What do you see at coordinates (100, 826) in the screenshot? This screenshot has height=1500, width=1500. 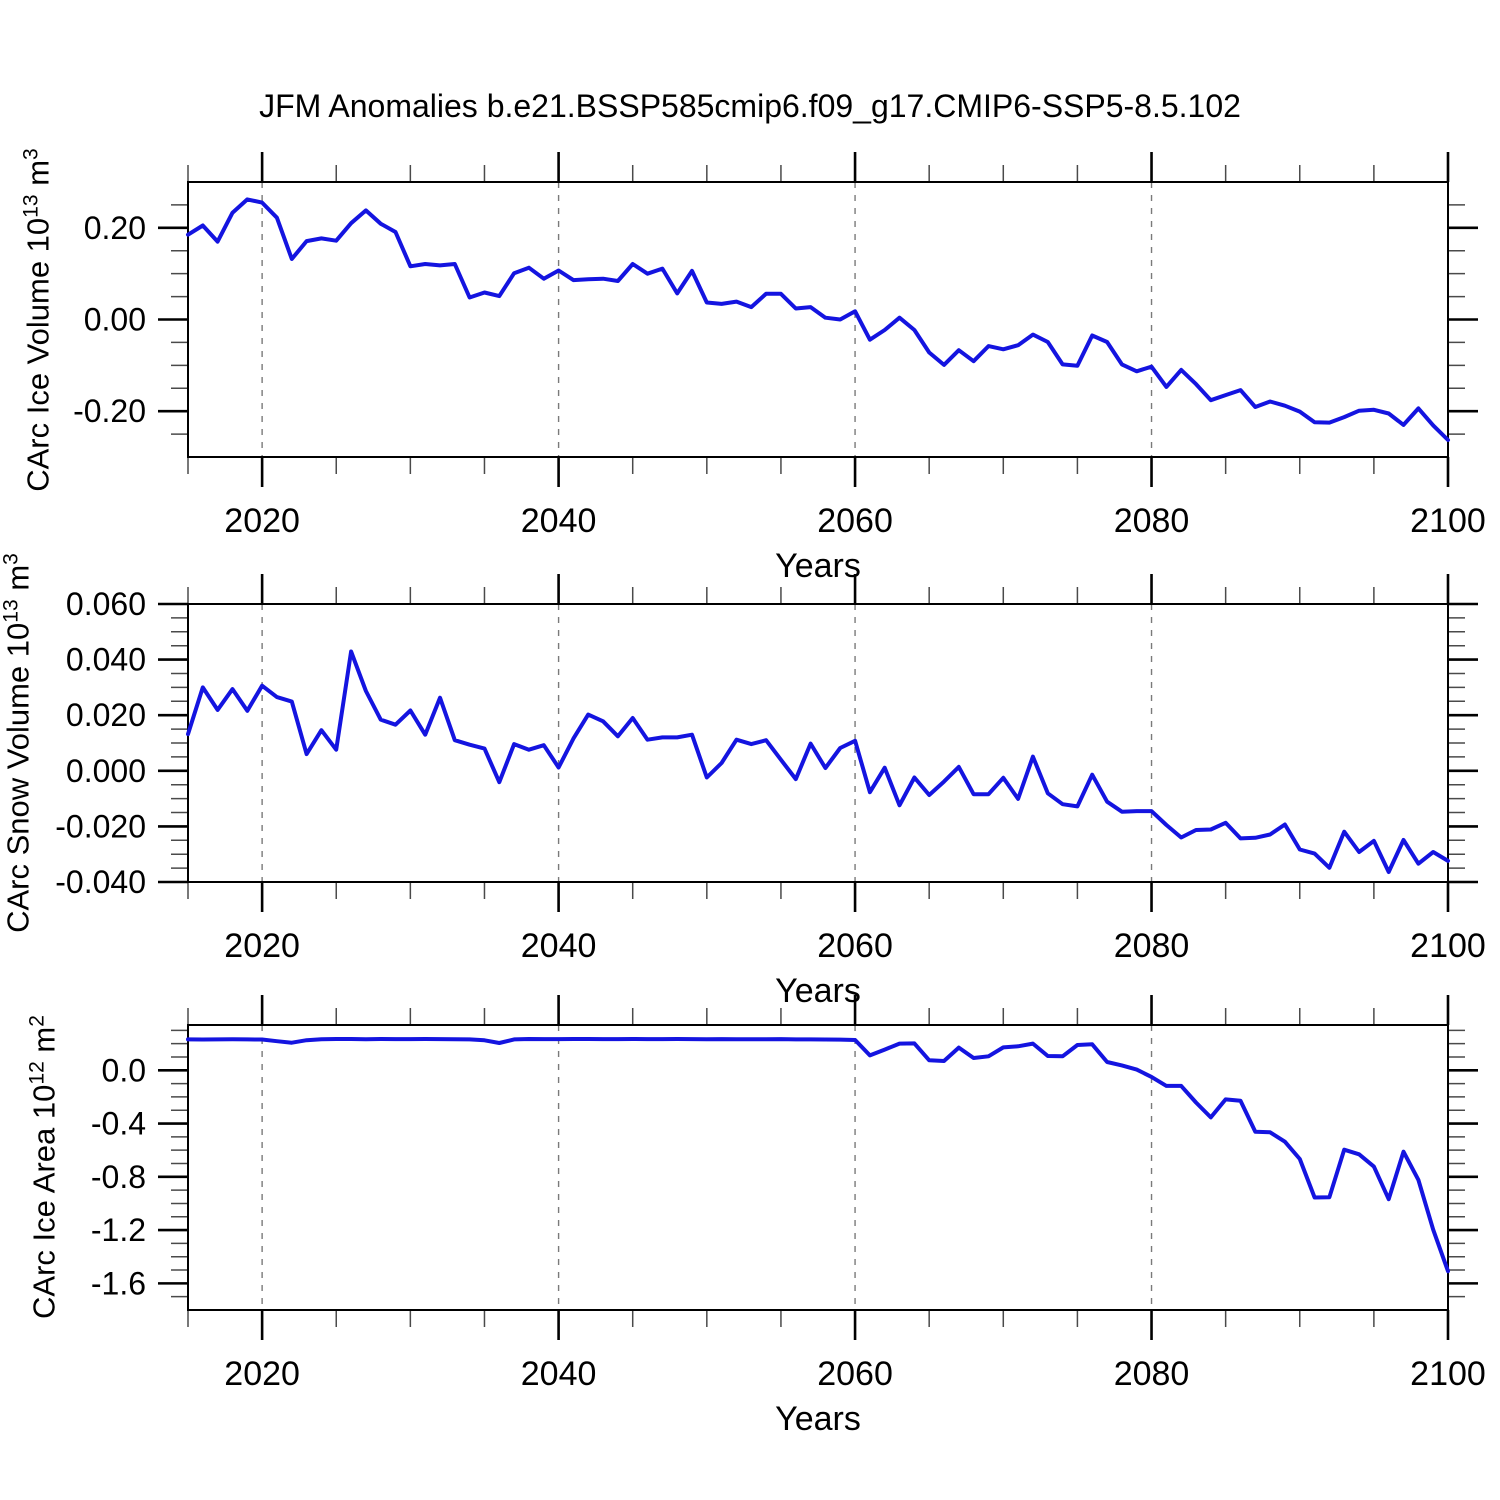 I see `y-tick-label: -0.020` at bounding box center [100, 826].